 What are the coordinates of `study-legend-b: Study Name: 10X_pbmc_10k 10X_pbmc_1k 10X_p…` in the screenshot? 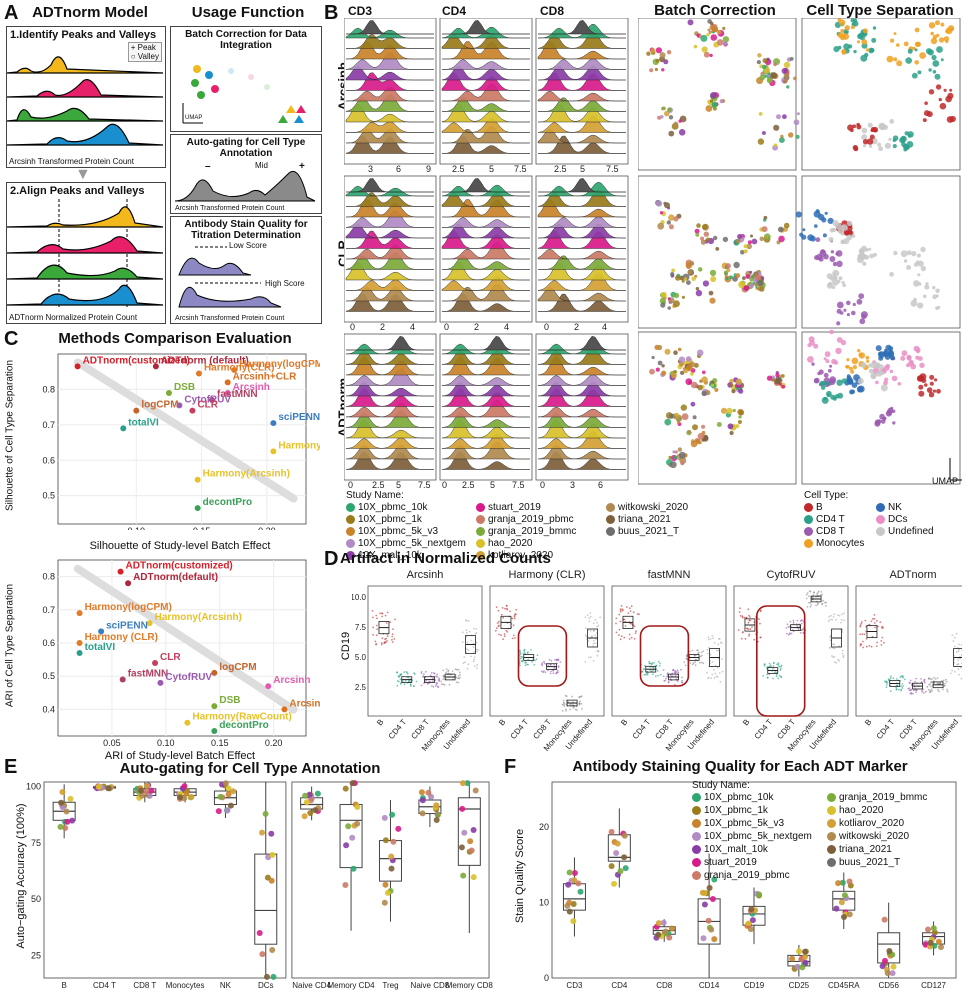 It's located at (566, 525).